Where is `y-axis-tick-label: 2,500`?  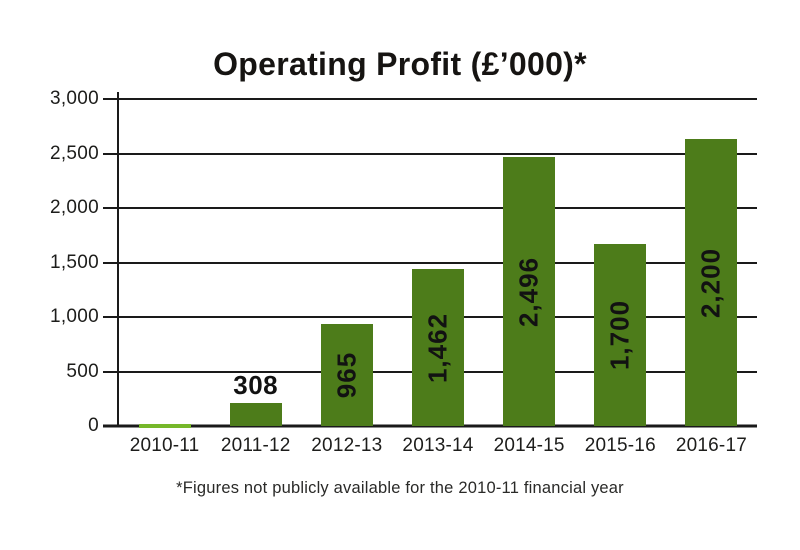
y-axis-tick-label: 2,500 is located at coordinates (74, 153).